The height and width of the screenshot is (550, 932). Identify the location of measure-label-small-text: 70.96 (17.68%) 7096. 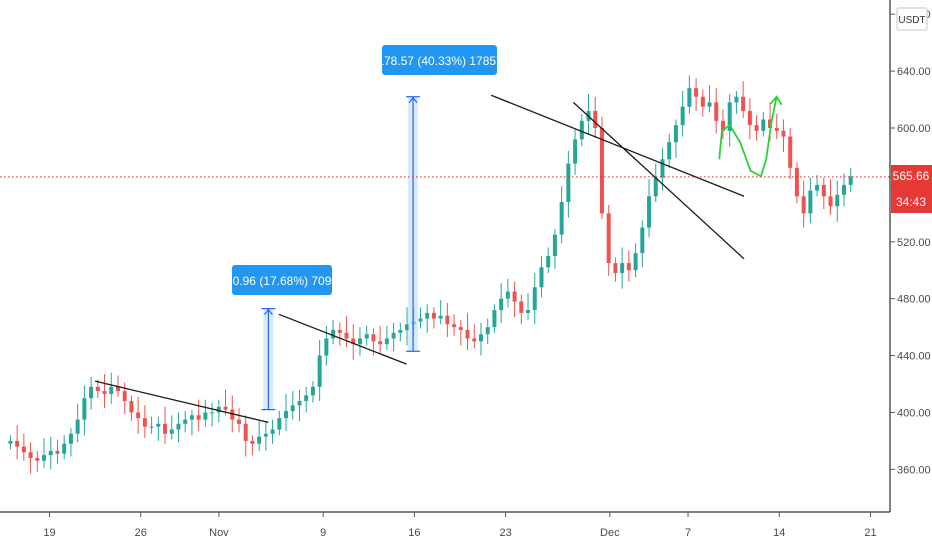
(282, 281).